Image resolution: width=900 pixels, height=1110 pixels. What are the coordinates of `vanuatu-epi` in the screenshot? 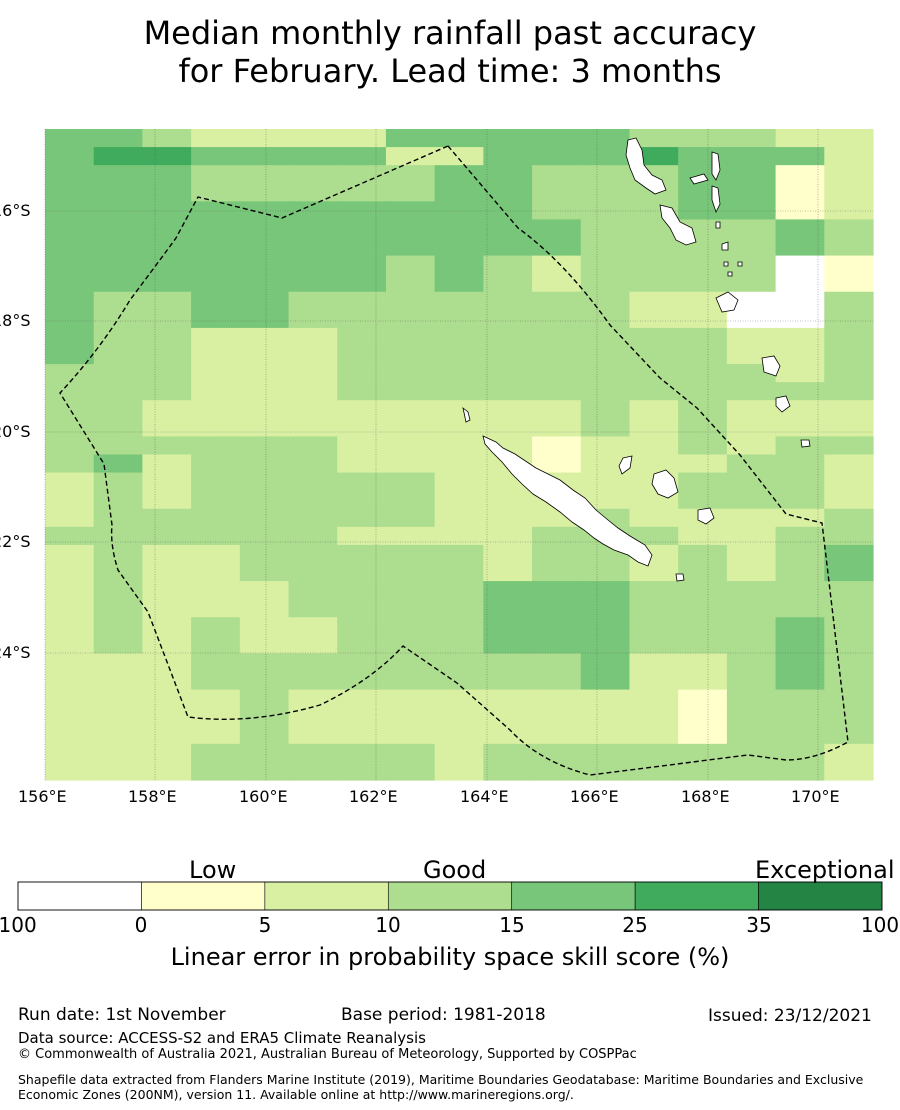 It's located at (725, 246).